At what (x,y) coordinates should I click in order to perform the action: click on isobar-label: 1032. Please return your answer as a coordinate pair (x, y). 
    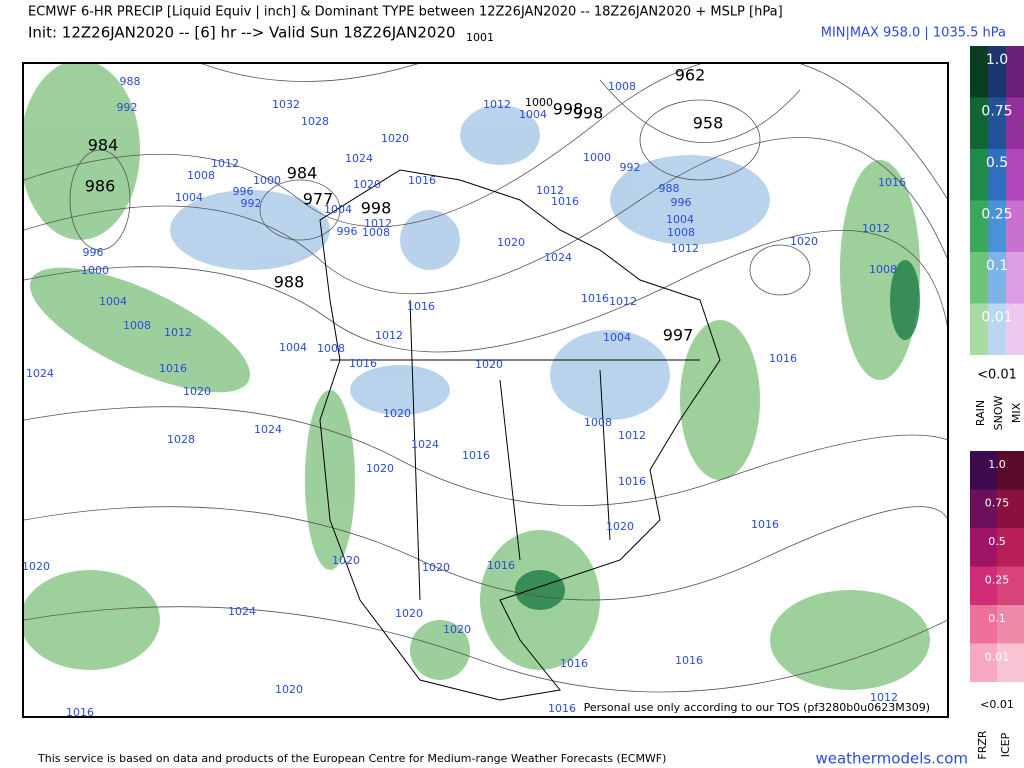
    Looking at the image, I should click on (286, 104).